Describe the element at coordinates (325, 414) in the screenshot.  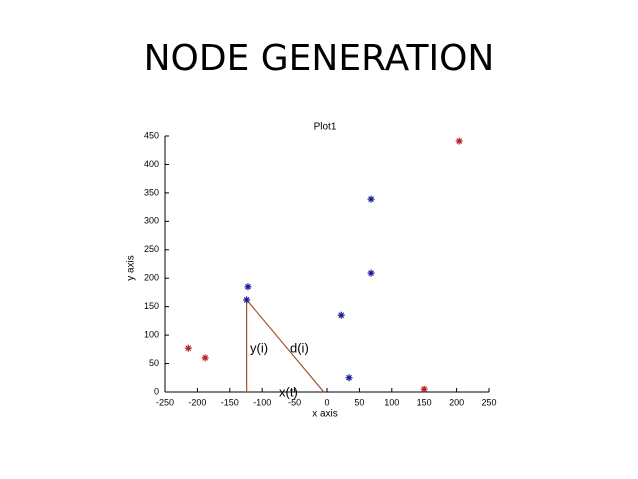
I see `x-axis-label: x axis` at that location.